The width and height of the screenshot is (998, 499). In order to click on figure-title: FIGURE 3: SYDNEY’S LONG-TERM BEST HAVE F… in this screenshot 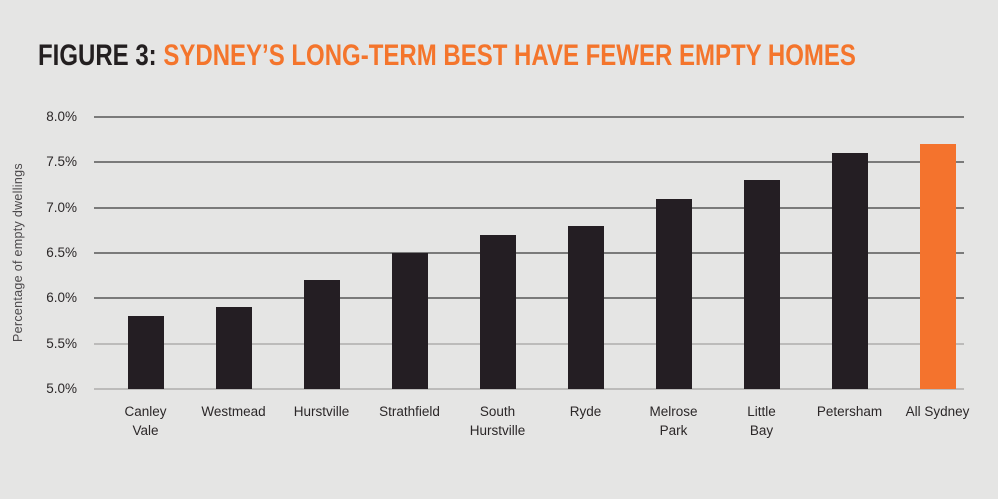, I will do `click(447, 56)`.